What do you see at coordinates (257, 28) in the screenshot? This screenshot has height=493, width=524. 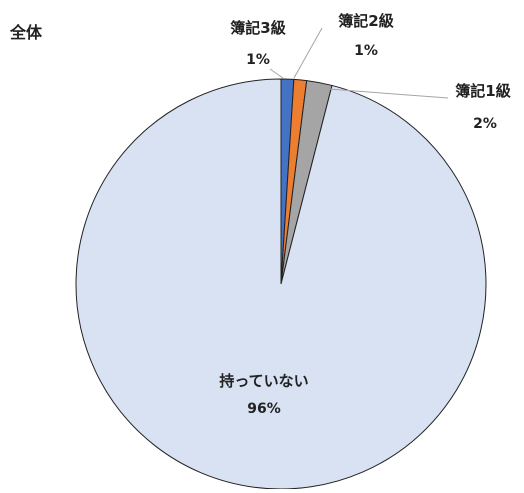 I see `slice-label-name-1: 簿記3級` at bounding box center [257, 28].